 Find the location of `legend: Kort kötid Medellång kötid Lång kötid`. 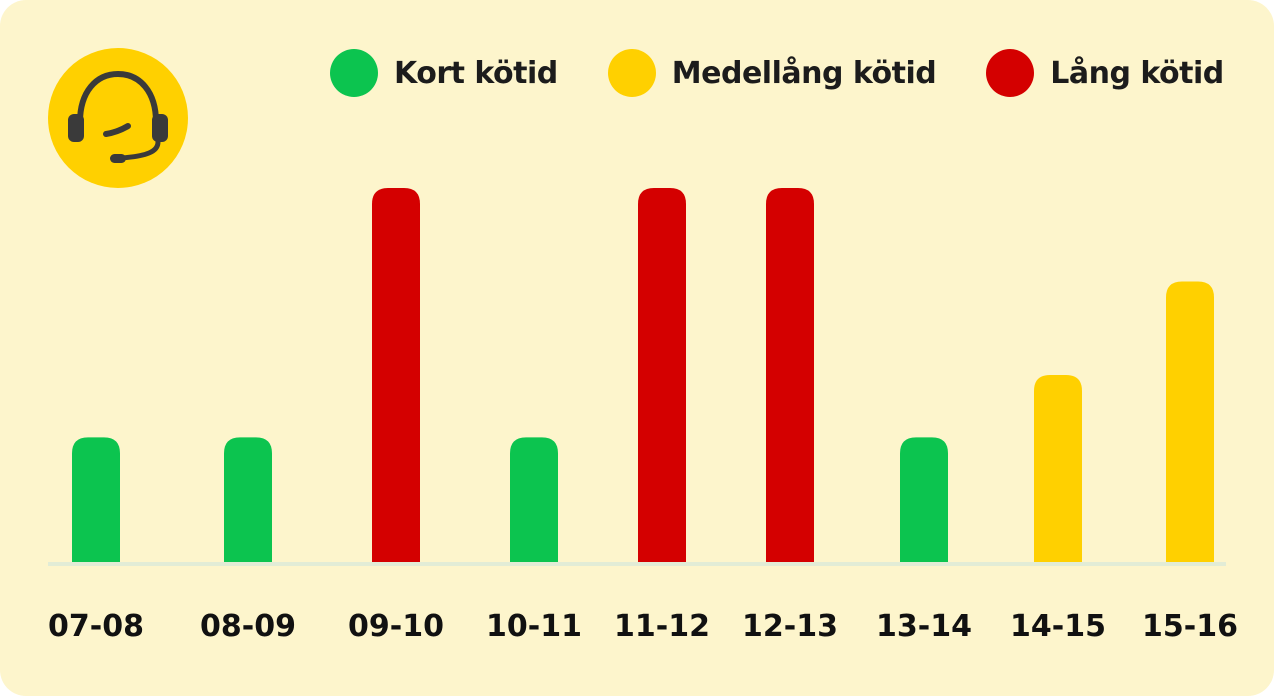

legend: Kort kötid Medellång kötid Lång kötid is located at coordinates (802, 73).